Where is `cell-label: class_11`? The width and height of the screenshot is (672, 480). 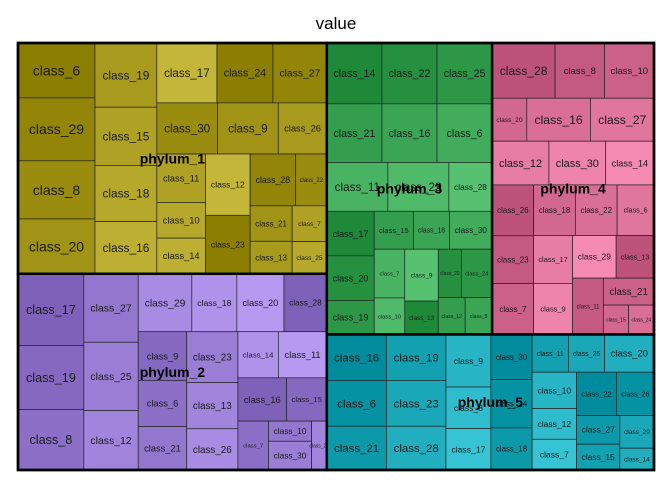 cell-label: class_11 is located at coordinates (303, 355).